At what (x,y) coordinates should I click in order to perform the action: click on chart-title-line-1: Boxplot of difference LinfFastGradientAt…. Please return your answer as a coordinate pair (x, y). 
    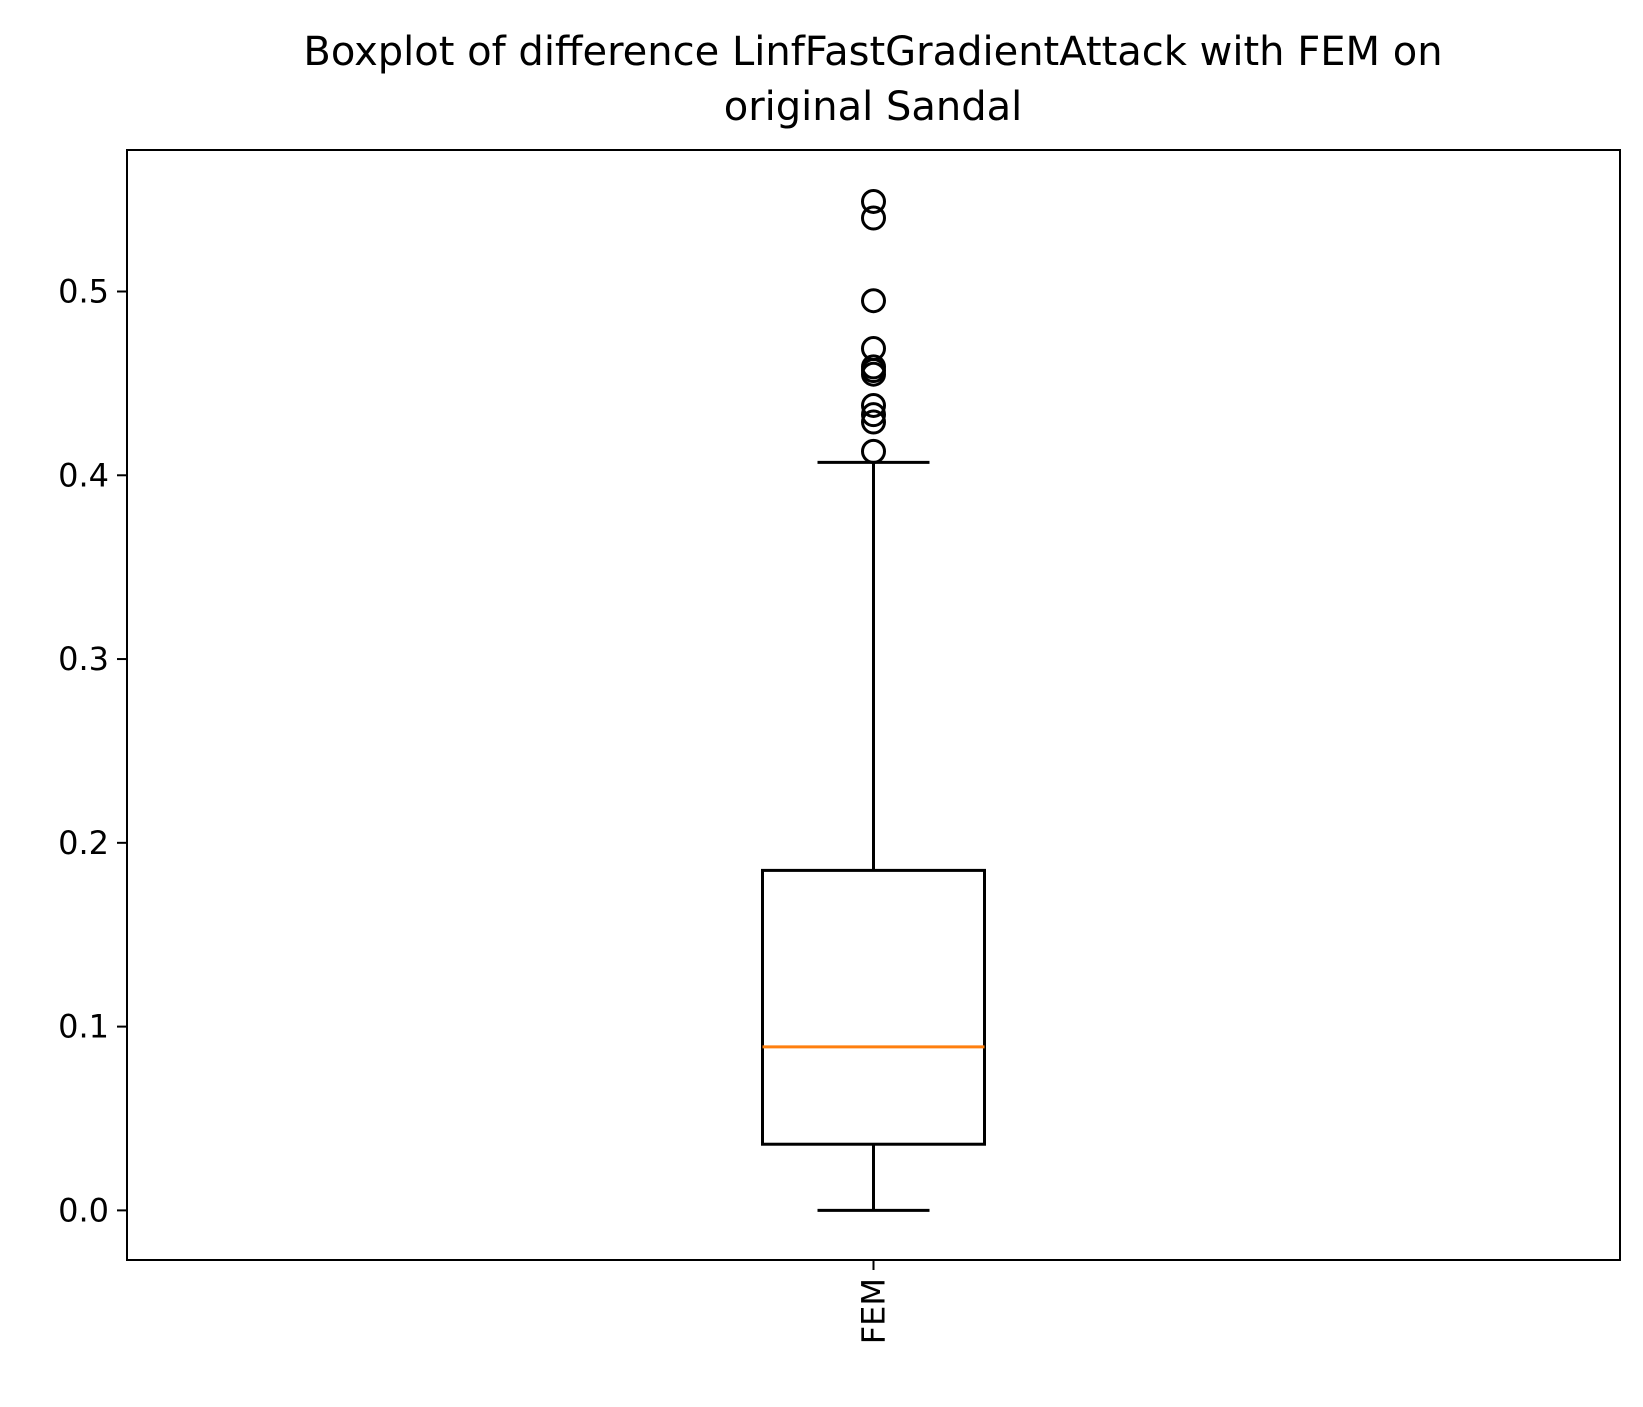
    Looking at the image, I should click on (872, 52).